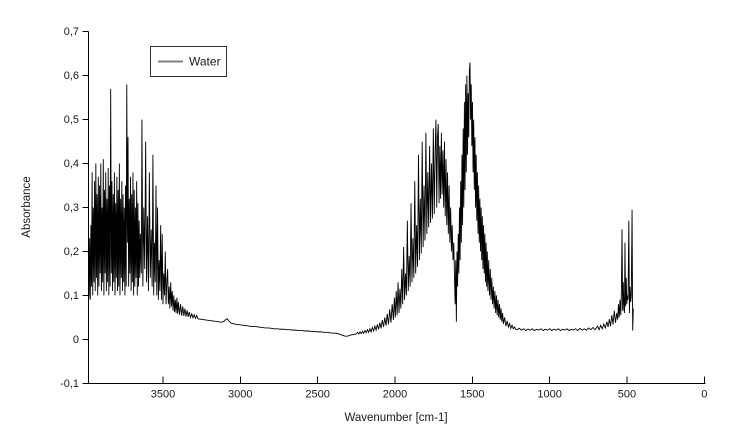  What do you see at coordinates (163, 394) in the screenshot?
I see `x-tick-label: 3500` at bounding box center [163, 394].